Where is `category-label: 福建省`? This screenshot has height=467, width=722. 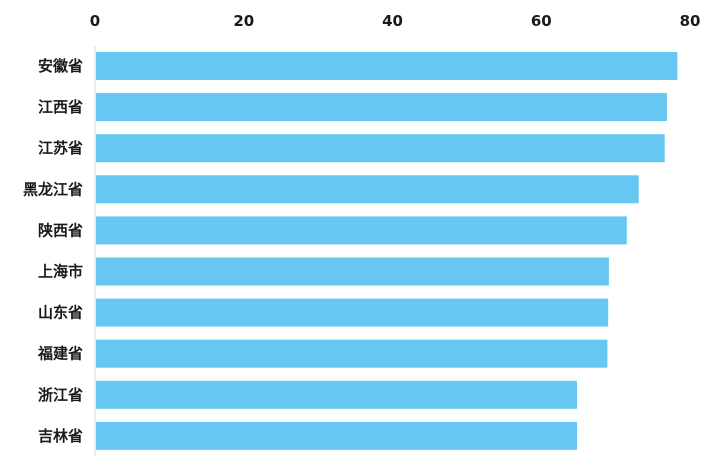
category-label: 福建省 is located at coordinates (60, 354).